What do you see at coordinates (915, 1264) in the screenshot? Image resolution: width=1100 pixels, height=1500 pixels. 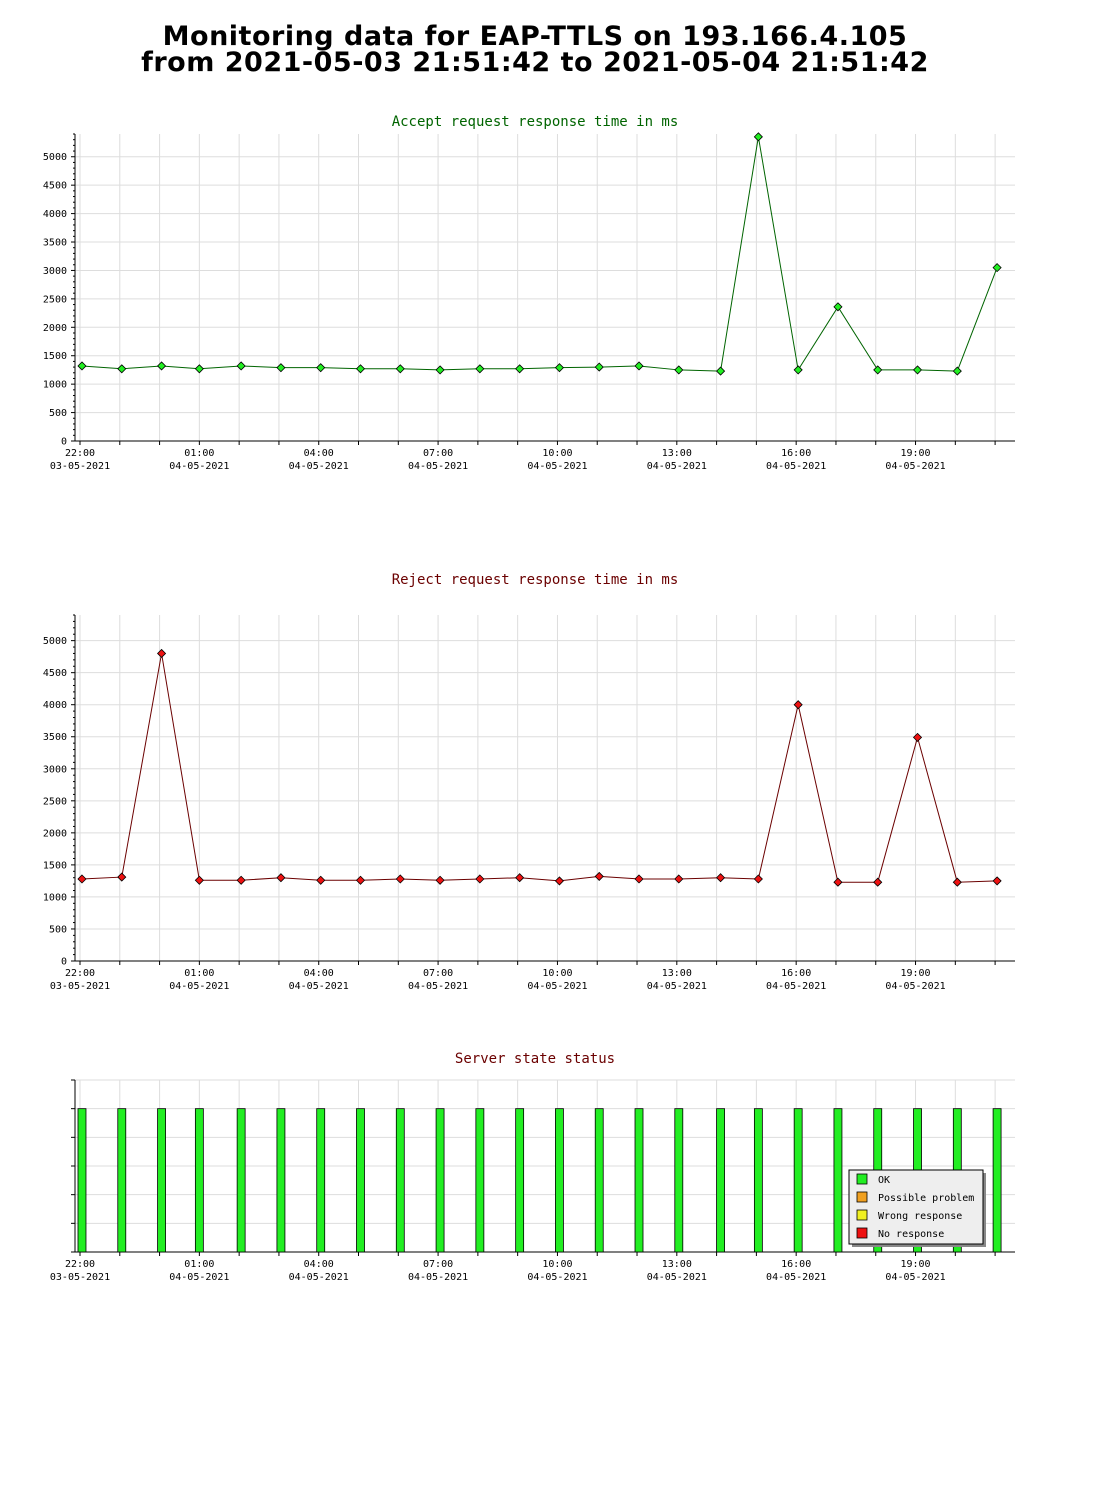 I see `x-tick-label-time: 19:00` at bounding box center [915, 1264].